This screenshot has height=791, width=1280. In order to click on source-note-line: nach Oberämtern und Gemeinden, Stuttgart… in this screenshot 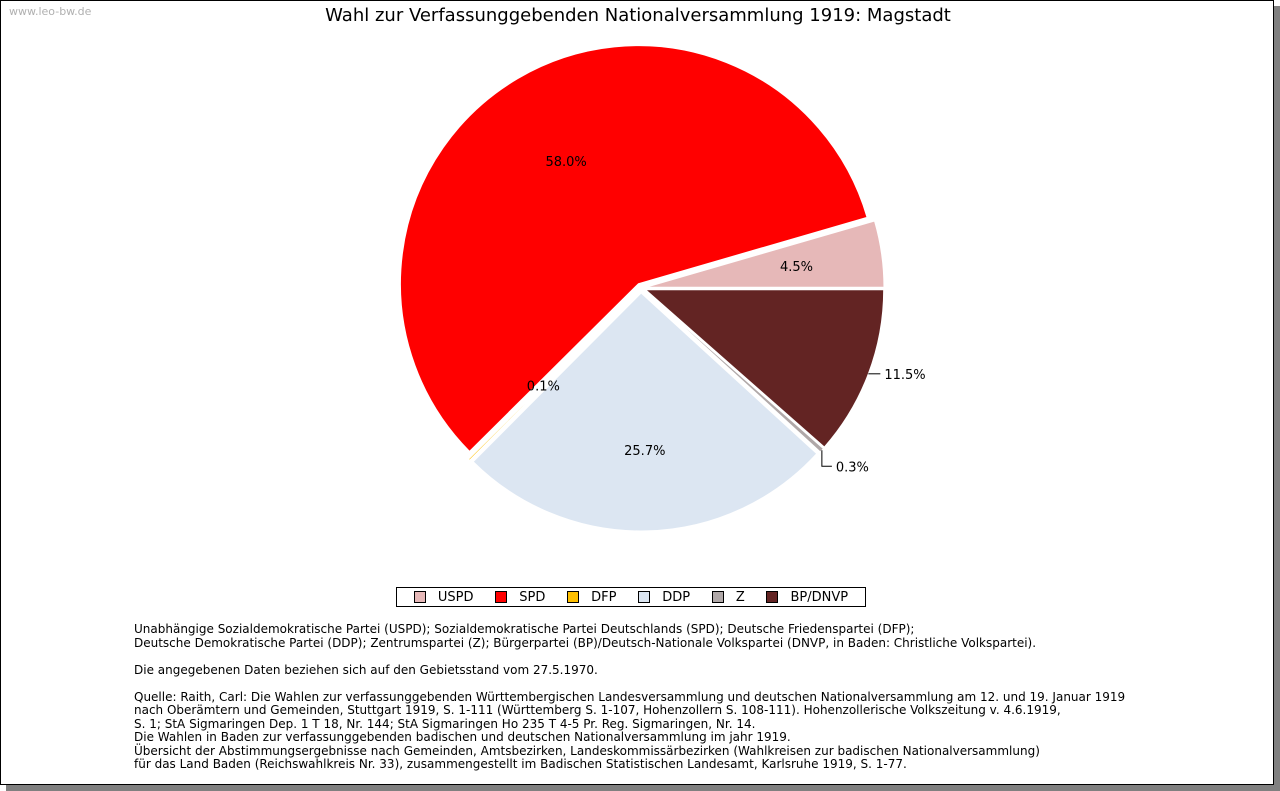, I will do `click(597, 710)`.